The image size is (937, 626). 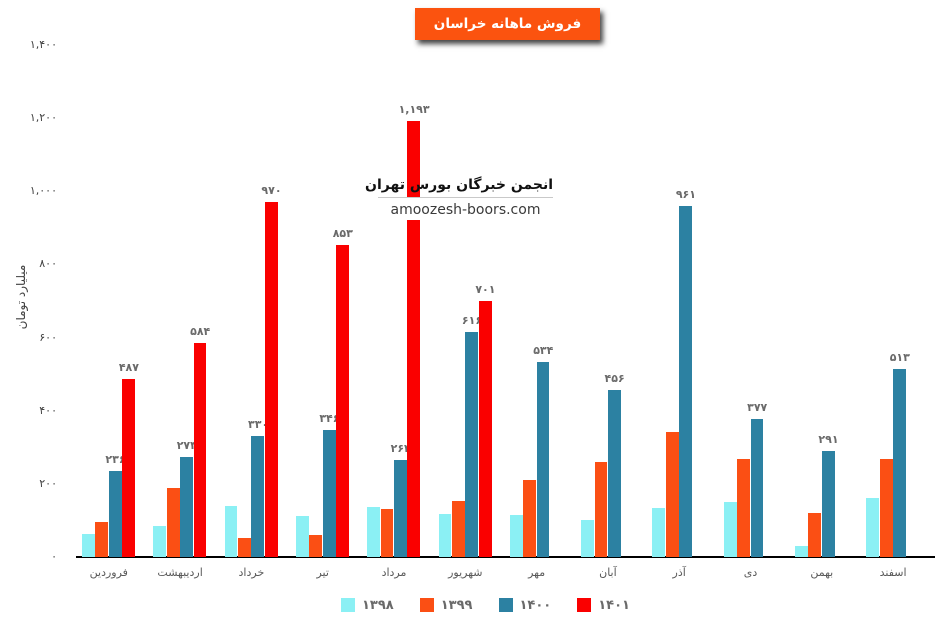 I want to click on legend-item-1: ۱۳۹۸, so click(x=367, y=605).